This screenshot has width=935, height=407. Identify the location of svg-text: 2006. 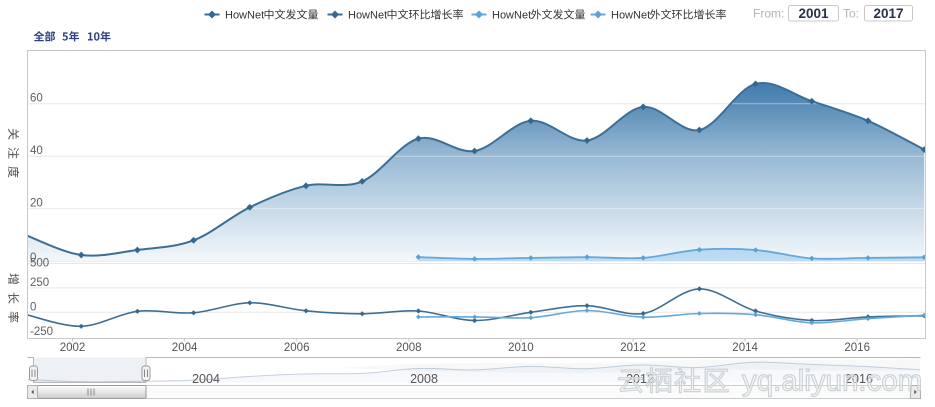
(297, 348).